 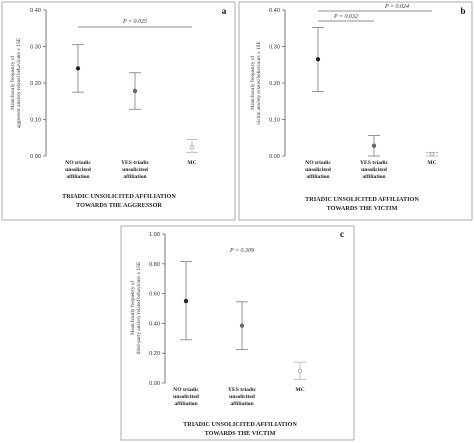 What do you see at coordinates (35, 157) in the screenshot?
I see `panel-a-ytick-label: 0.00` at bounding box center [35, 157].